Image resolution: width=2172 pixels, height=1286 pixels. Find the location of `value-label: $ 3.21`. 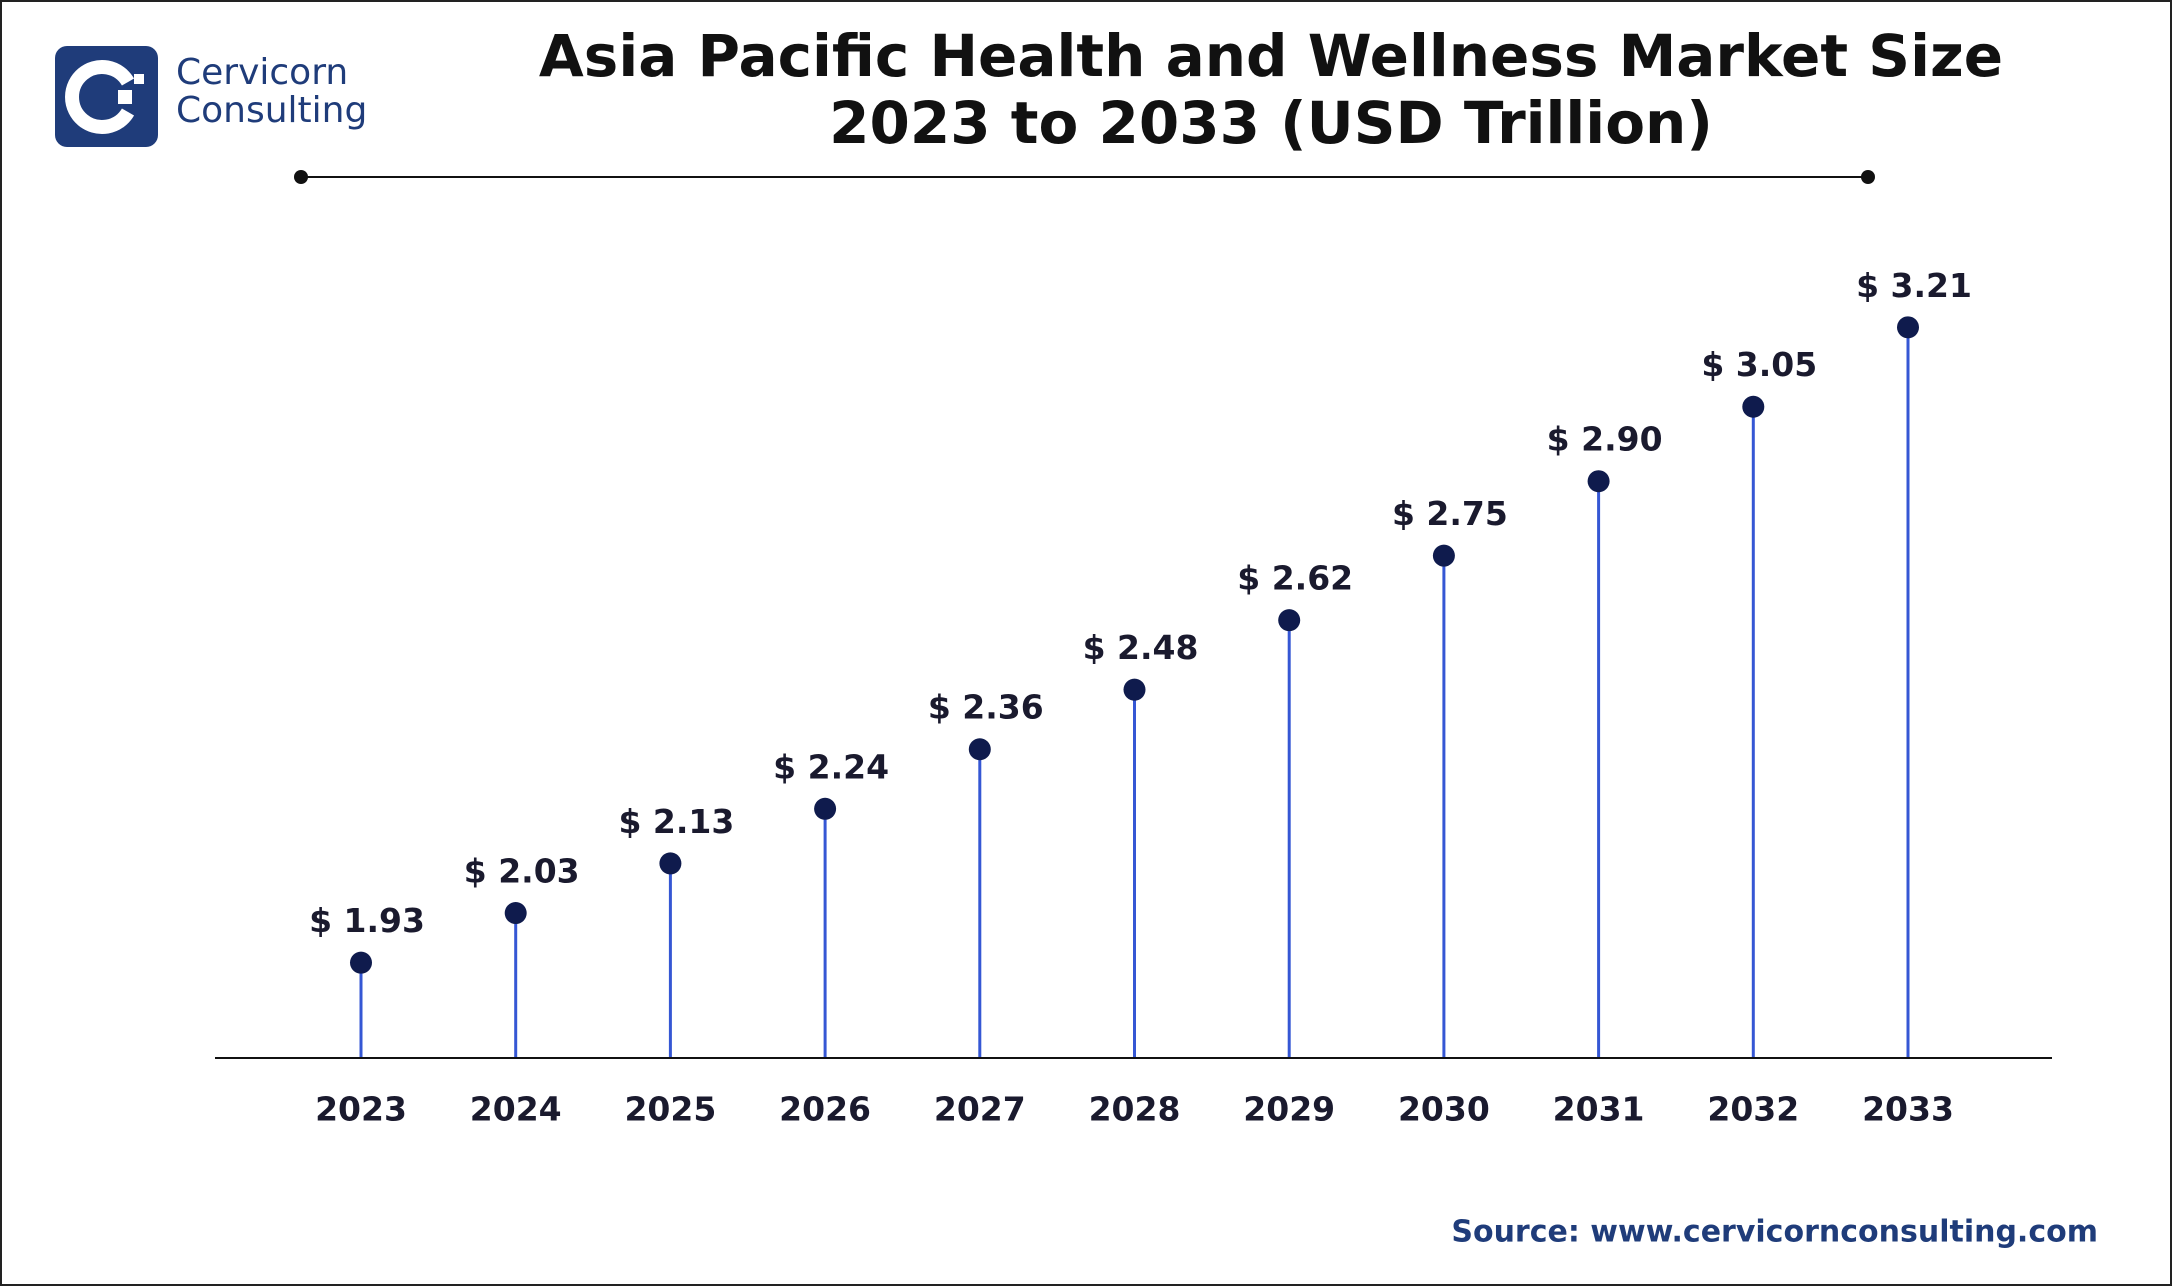

value-label: $ 3.21 is located at coordinates (1914, 285).